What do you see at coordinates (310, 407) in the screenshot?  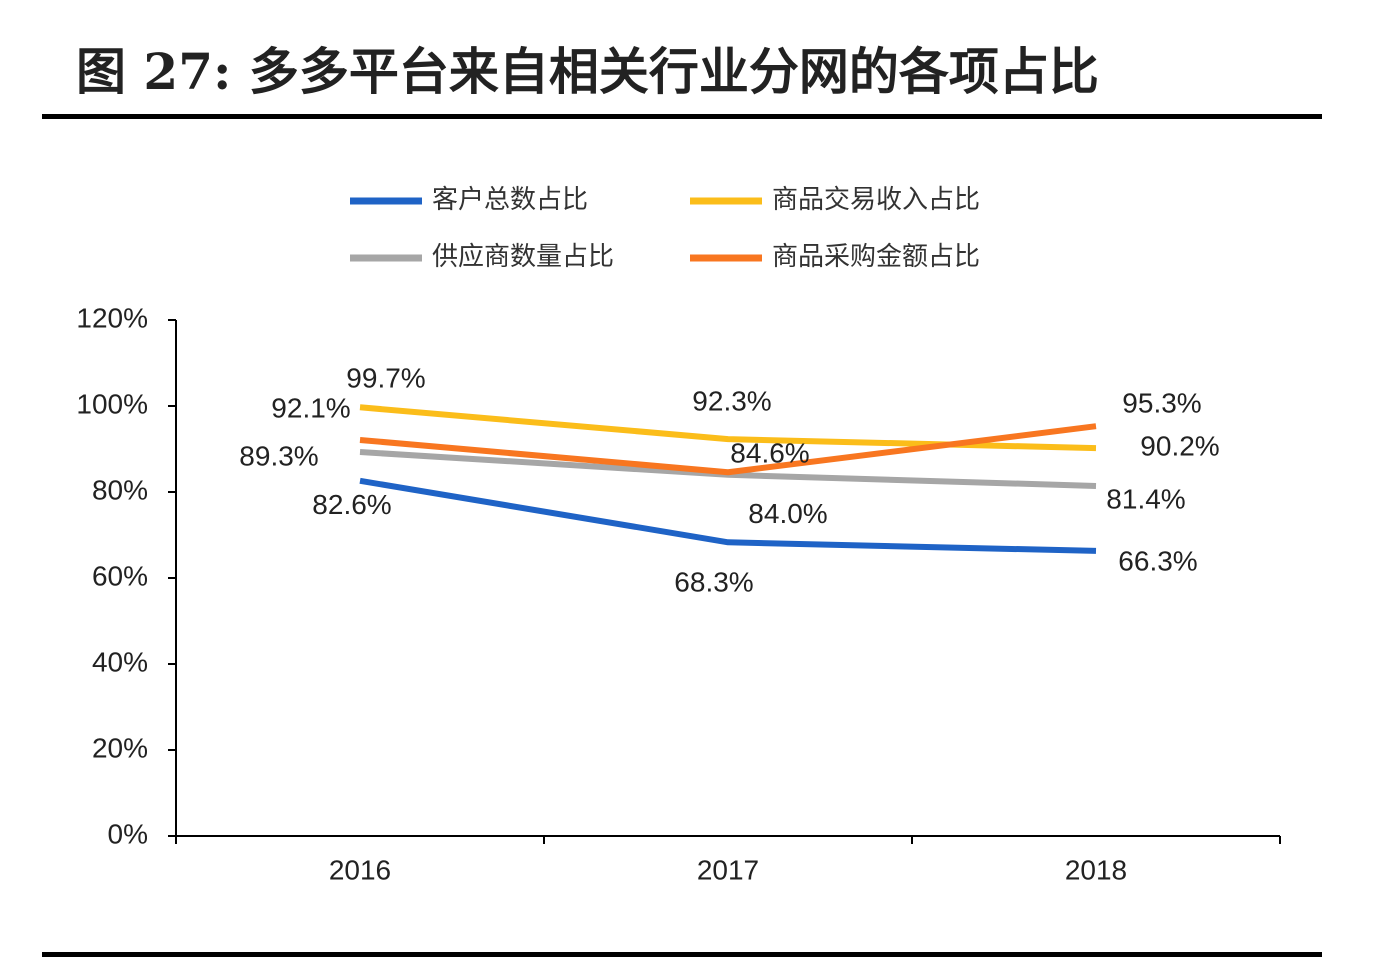 I see `value-label: 92.1%` at bounding box center [310, 407].